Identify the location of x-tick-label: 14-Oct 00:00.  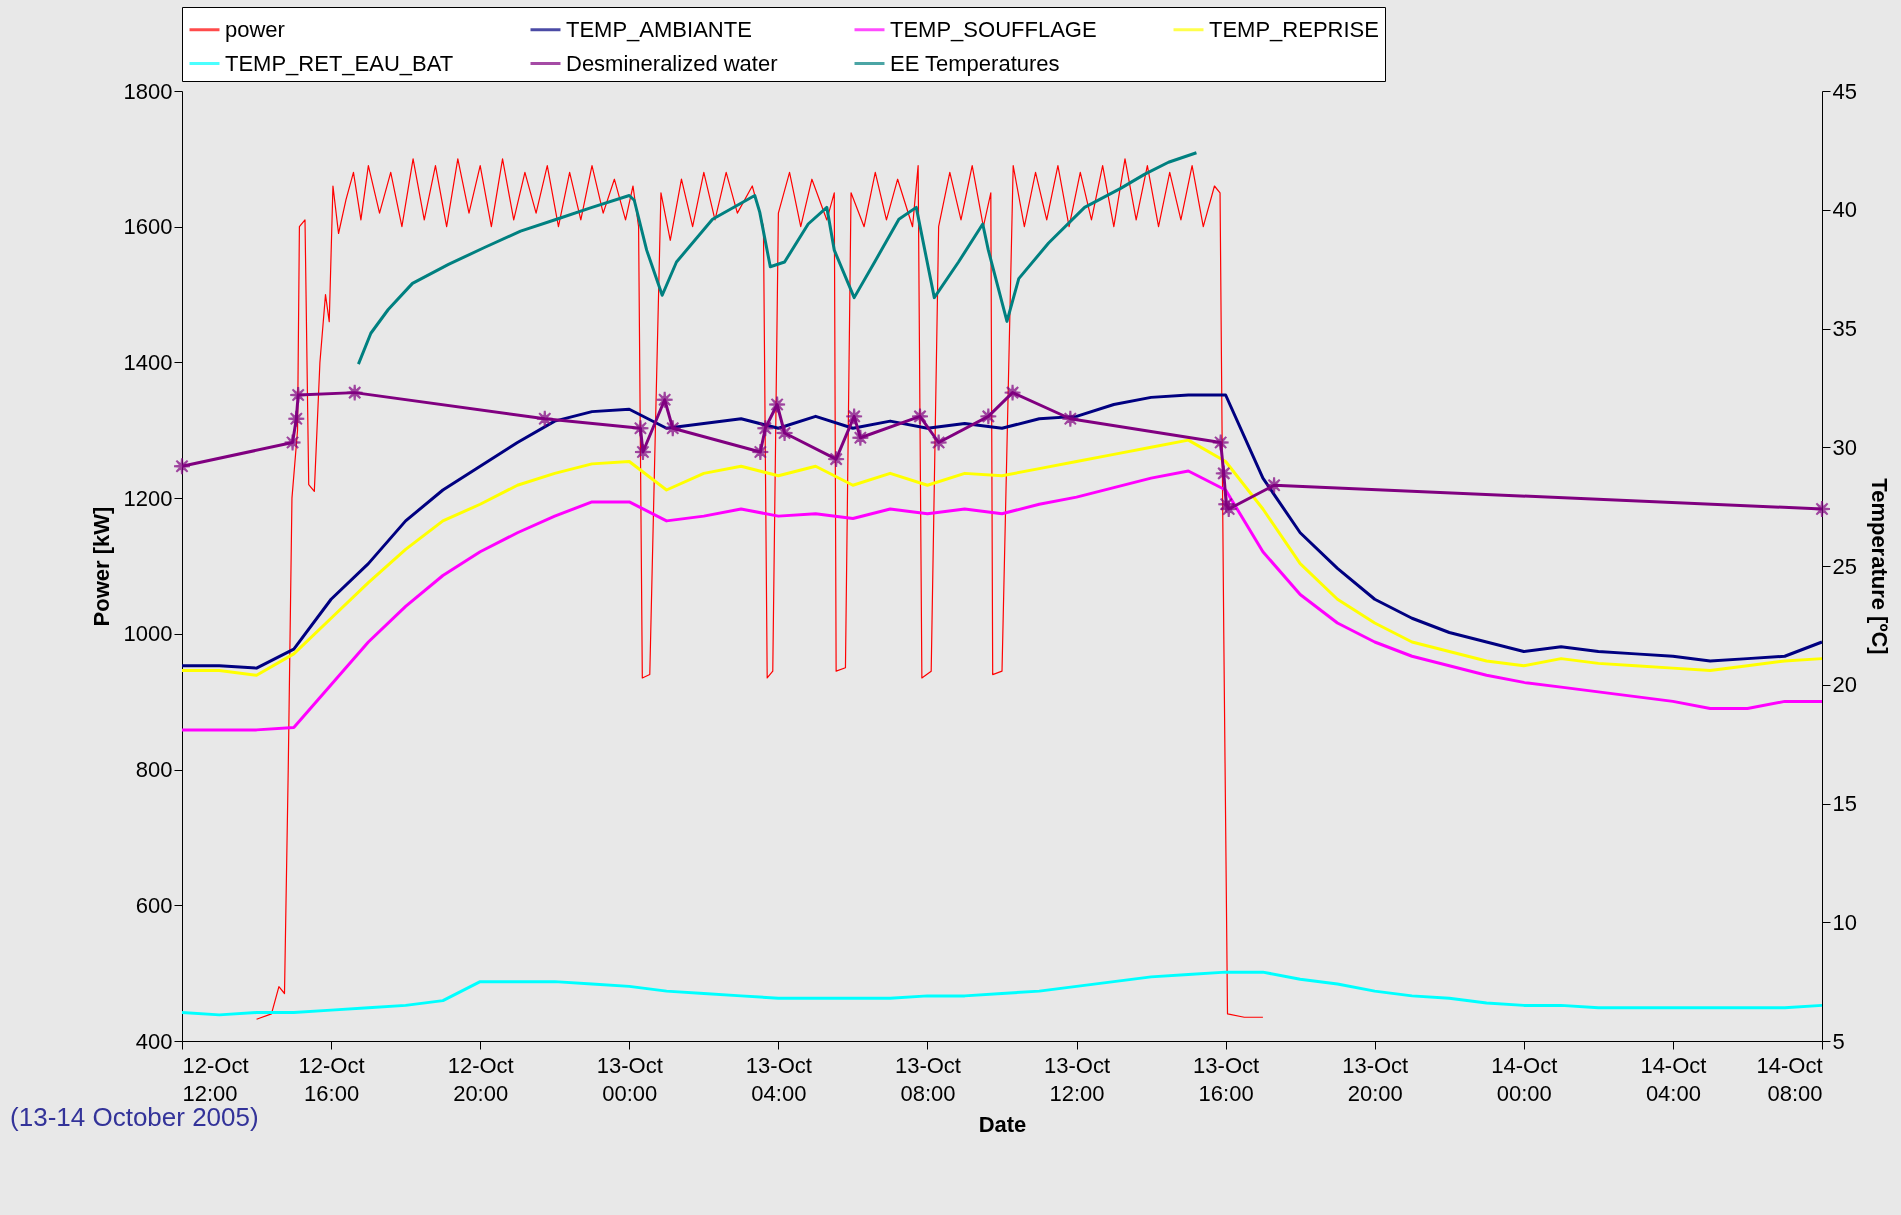
(1524, 1079).